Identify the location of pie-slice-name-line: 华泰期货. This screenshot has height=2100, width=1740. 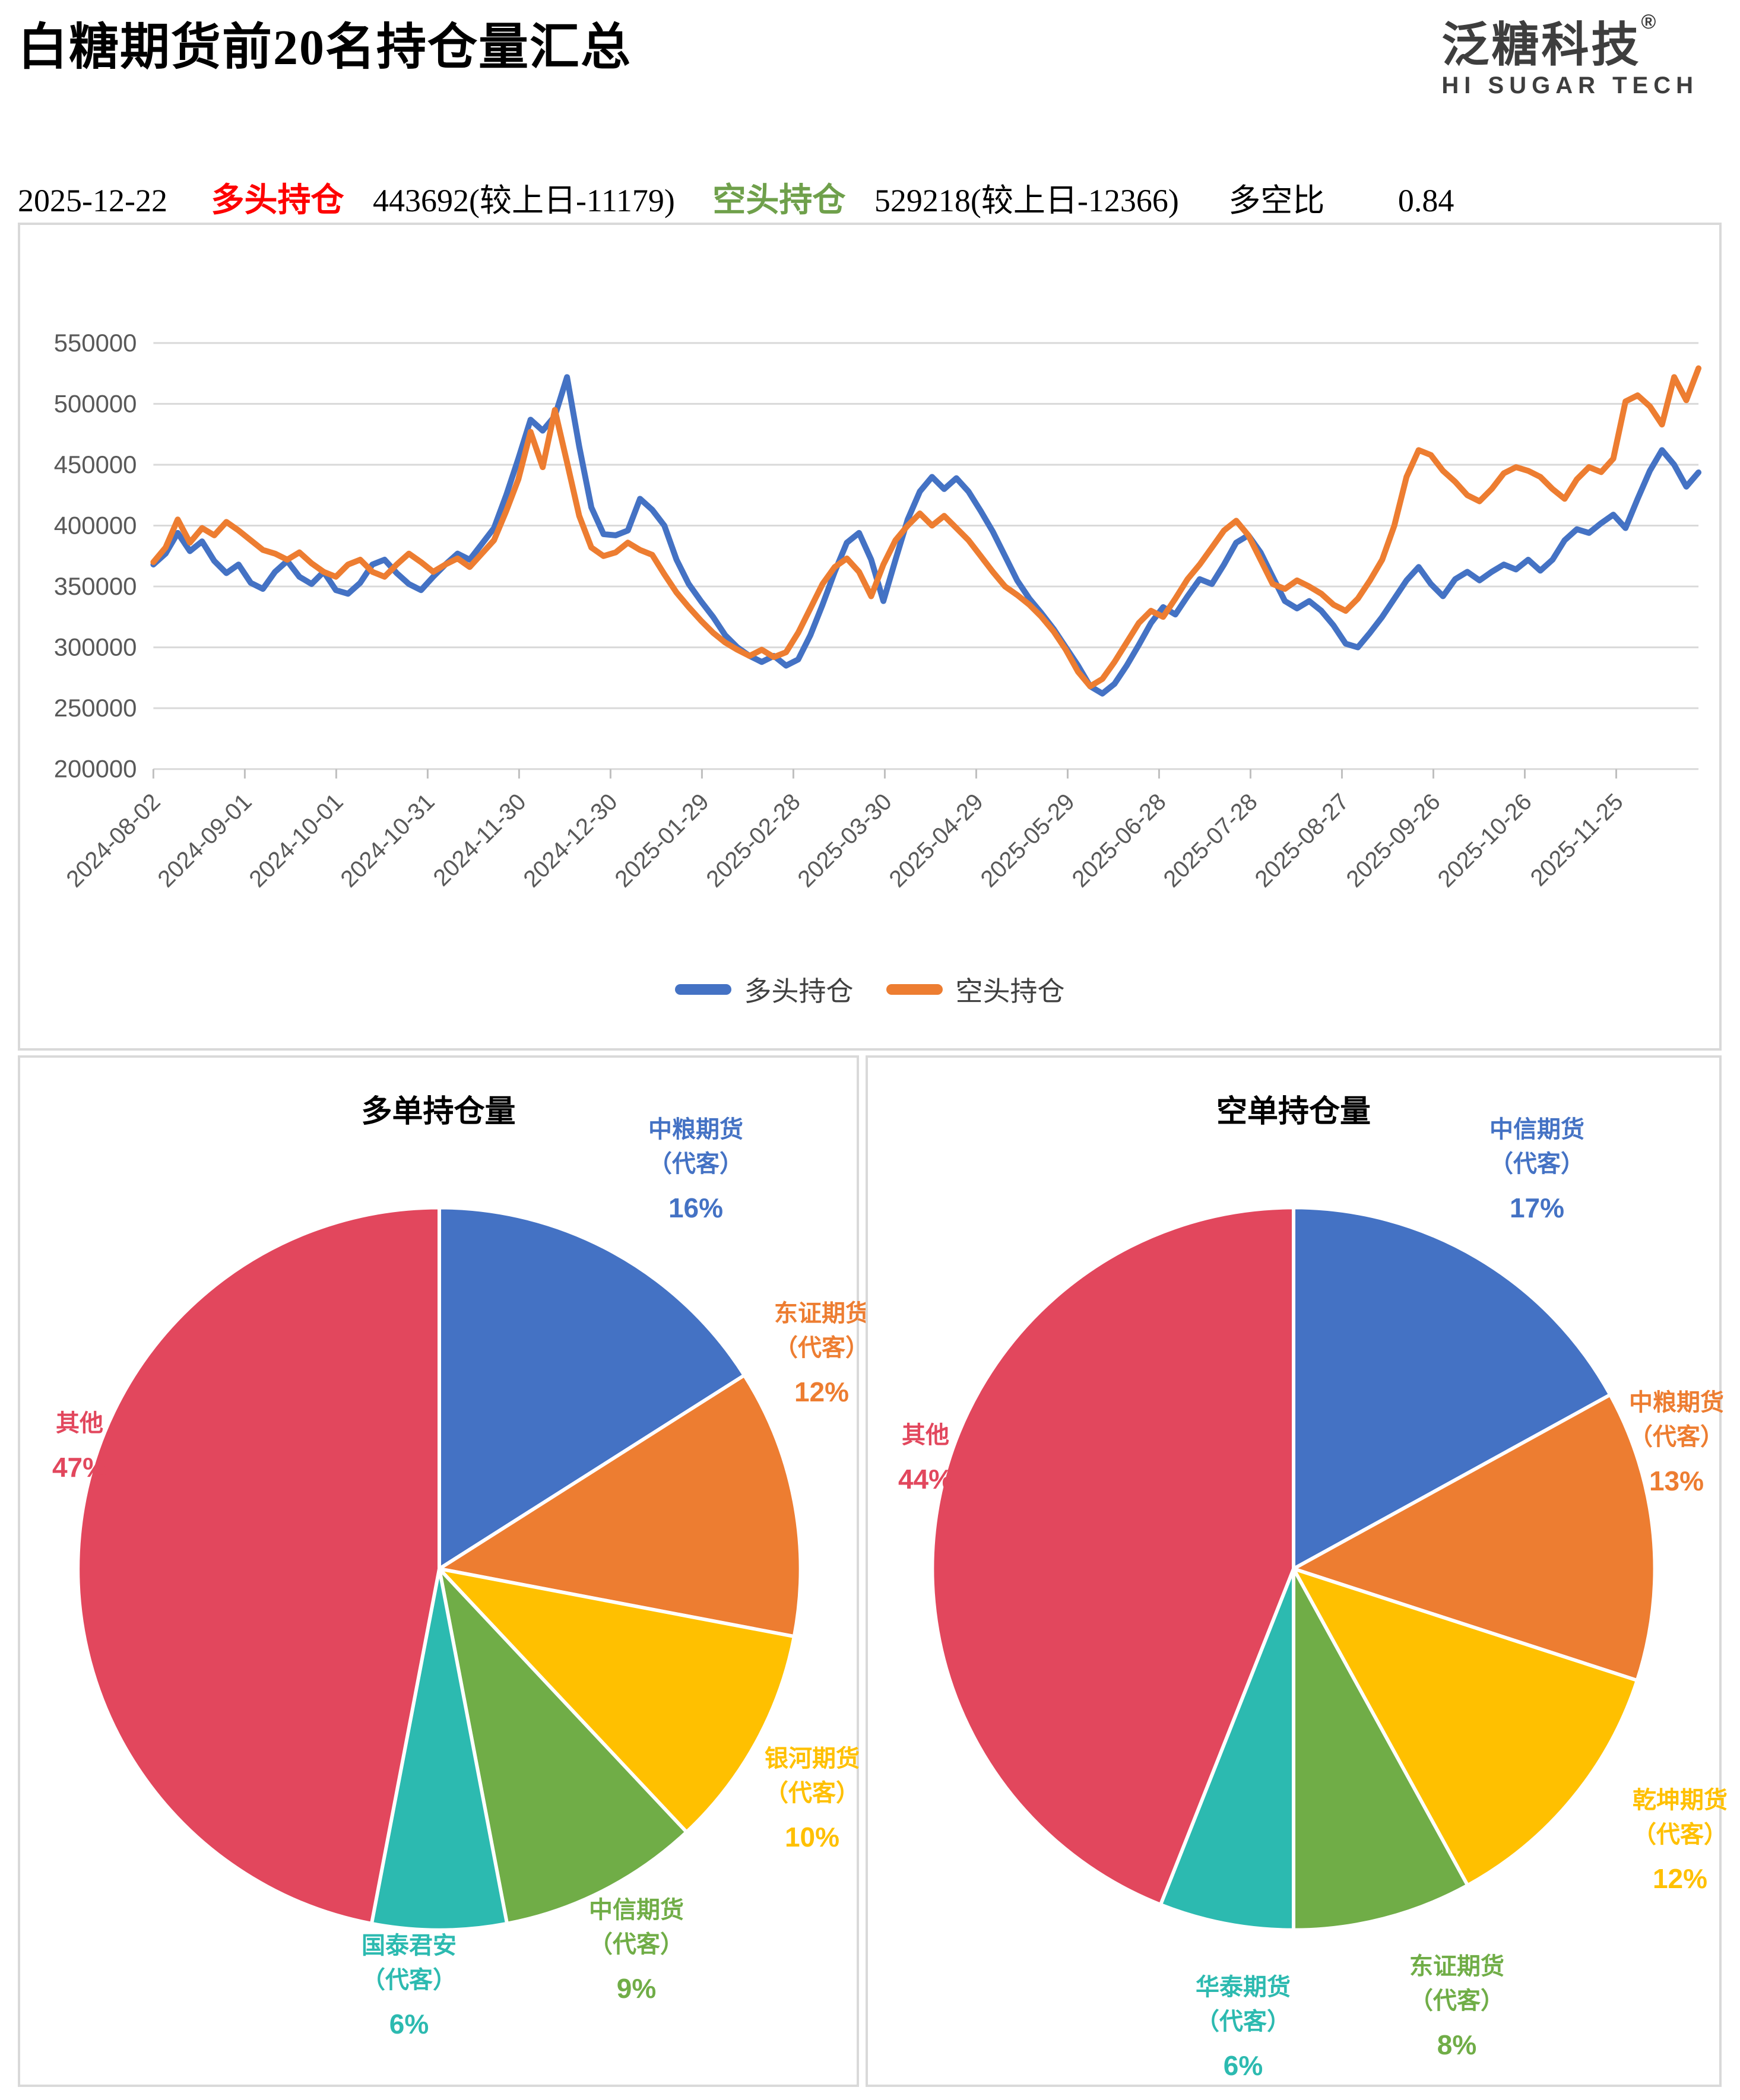
(1243, 1987).